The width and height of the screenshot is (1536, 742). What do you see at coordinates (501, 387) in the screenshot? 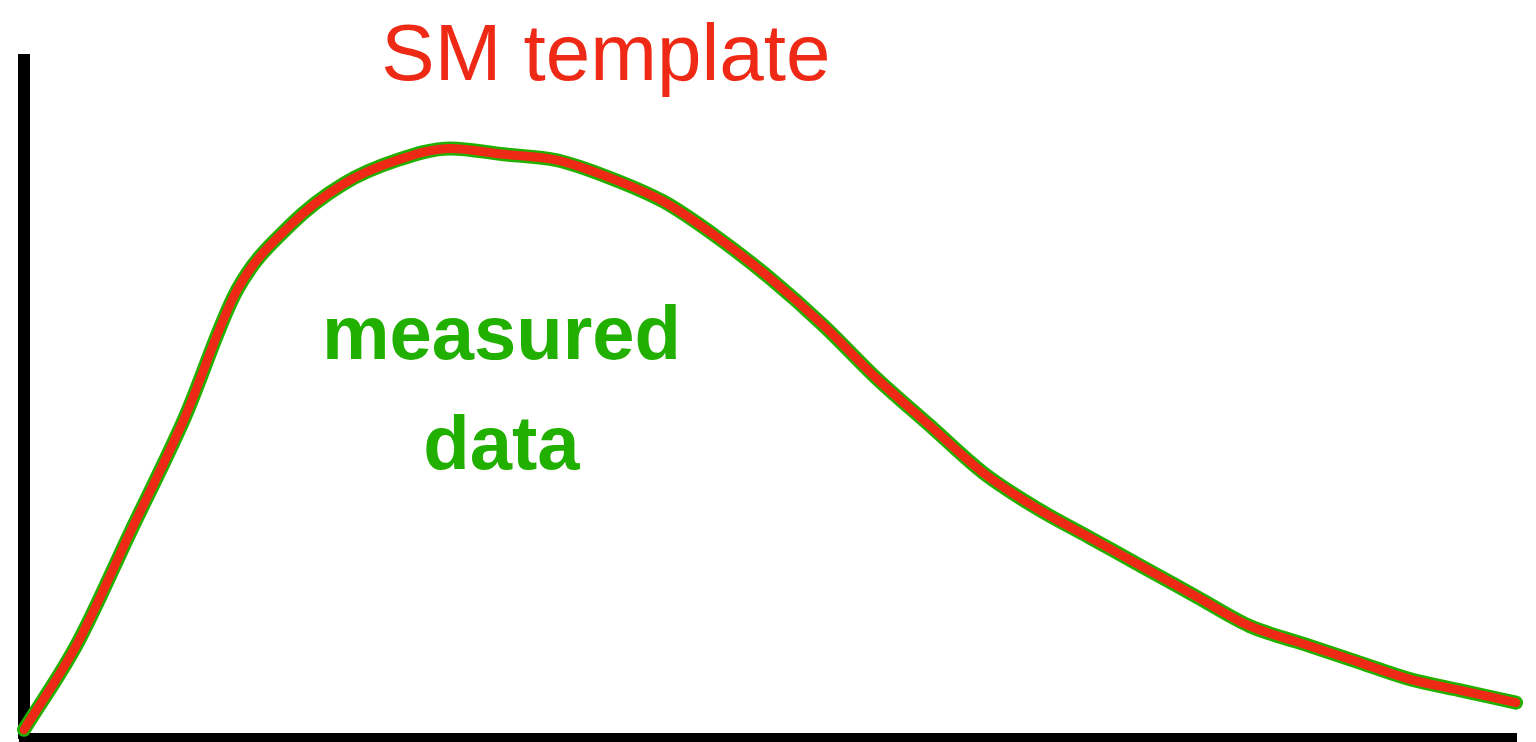
I see `series-label: measured data` at bounding box center [501, 387].